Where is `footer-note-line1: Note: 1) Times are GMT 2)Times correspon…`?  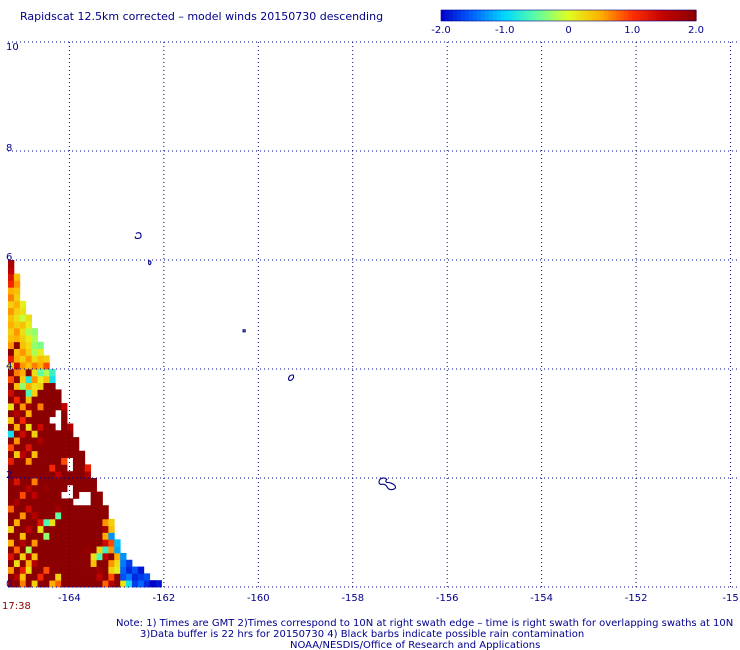 footer-note-line1: Note: 1) Times are GMT 2)Times correspon… is located at coordinates (424, 623).